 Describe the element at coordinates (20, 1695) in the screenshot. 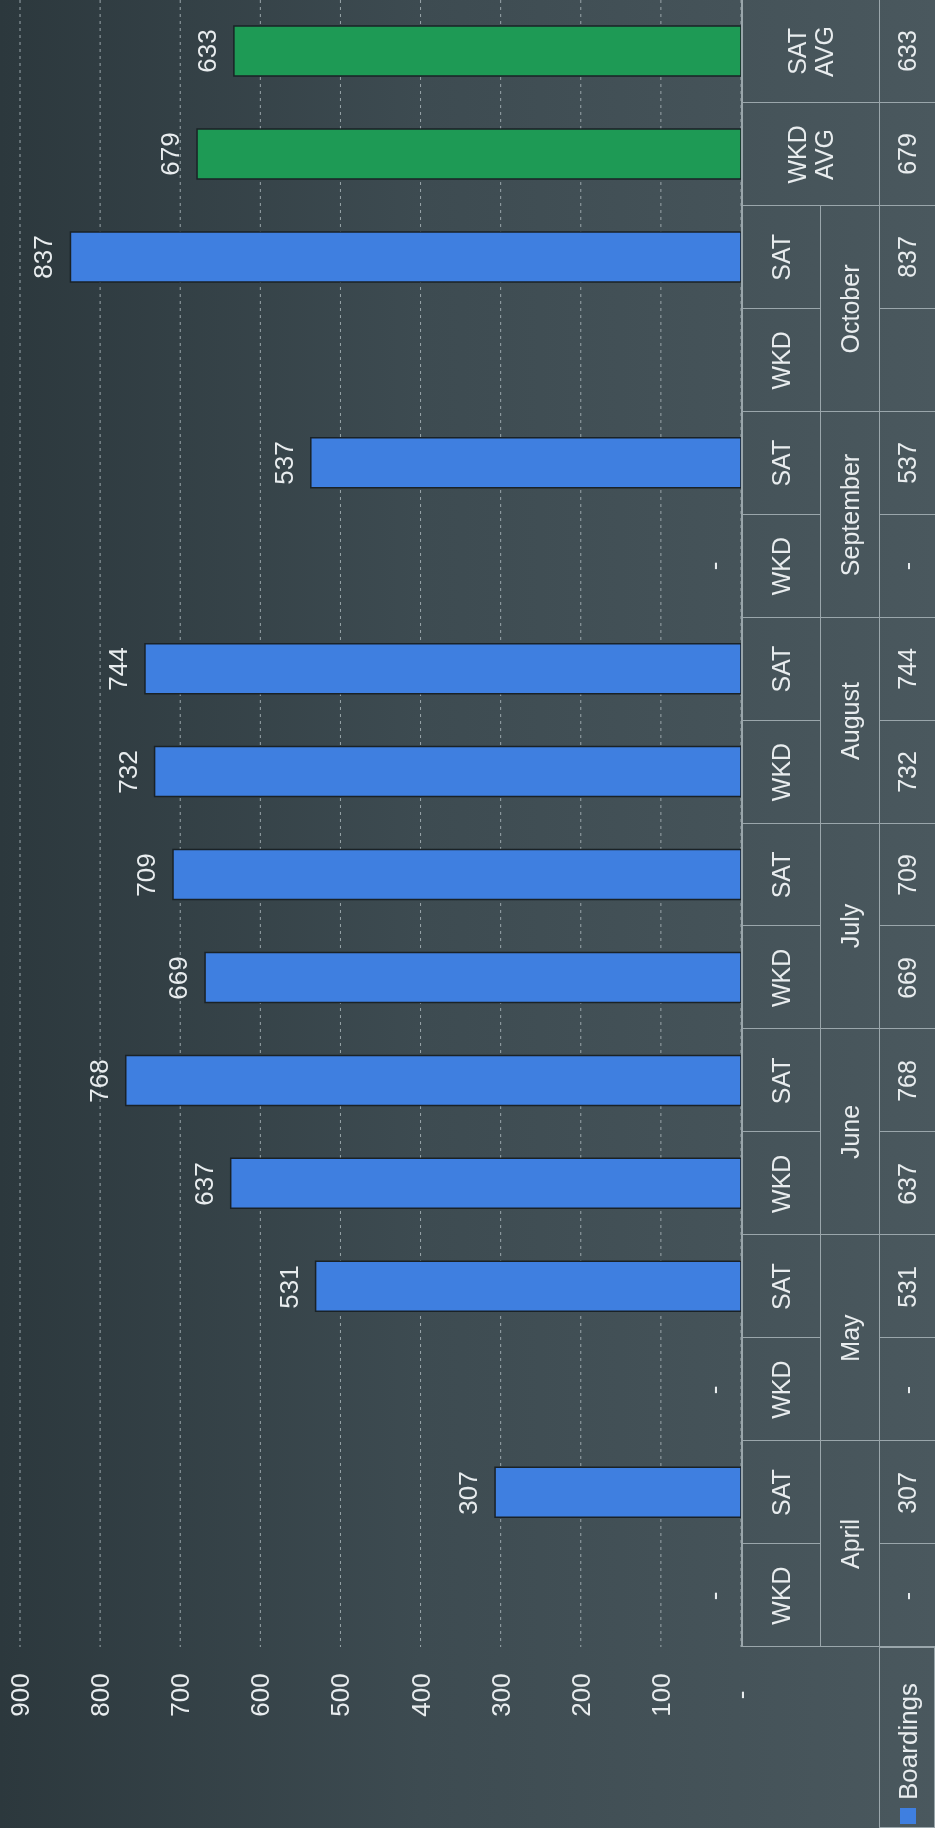

I see `x-tick-label: 900` at that location.